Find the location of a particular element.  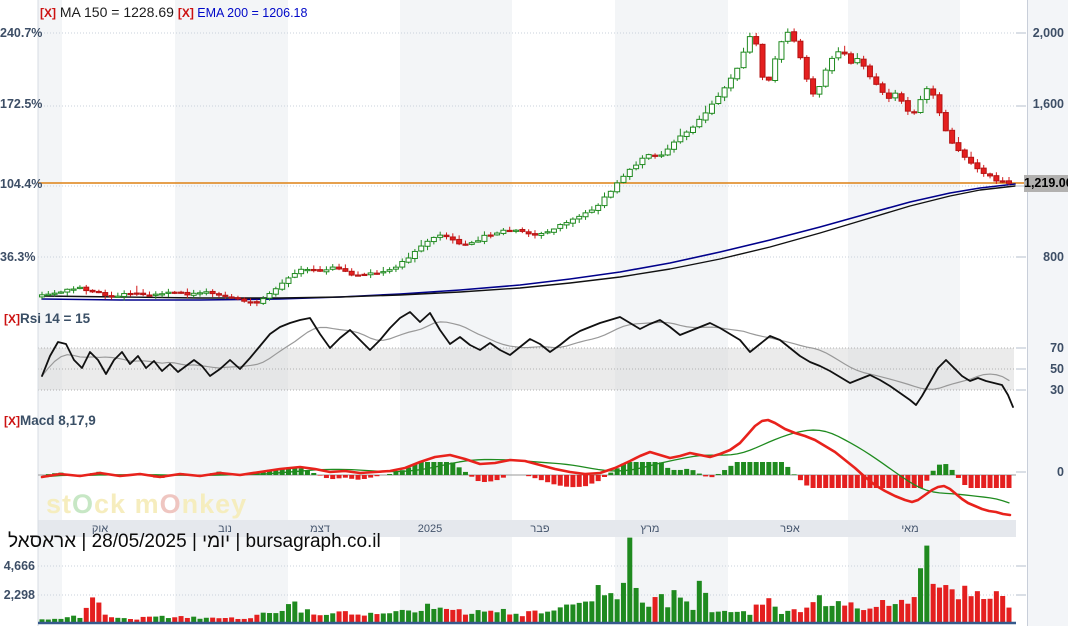

volume-axis-label: 4,666 is located at coordinates (19, 566).